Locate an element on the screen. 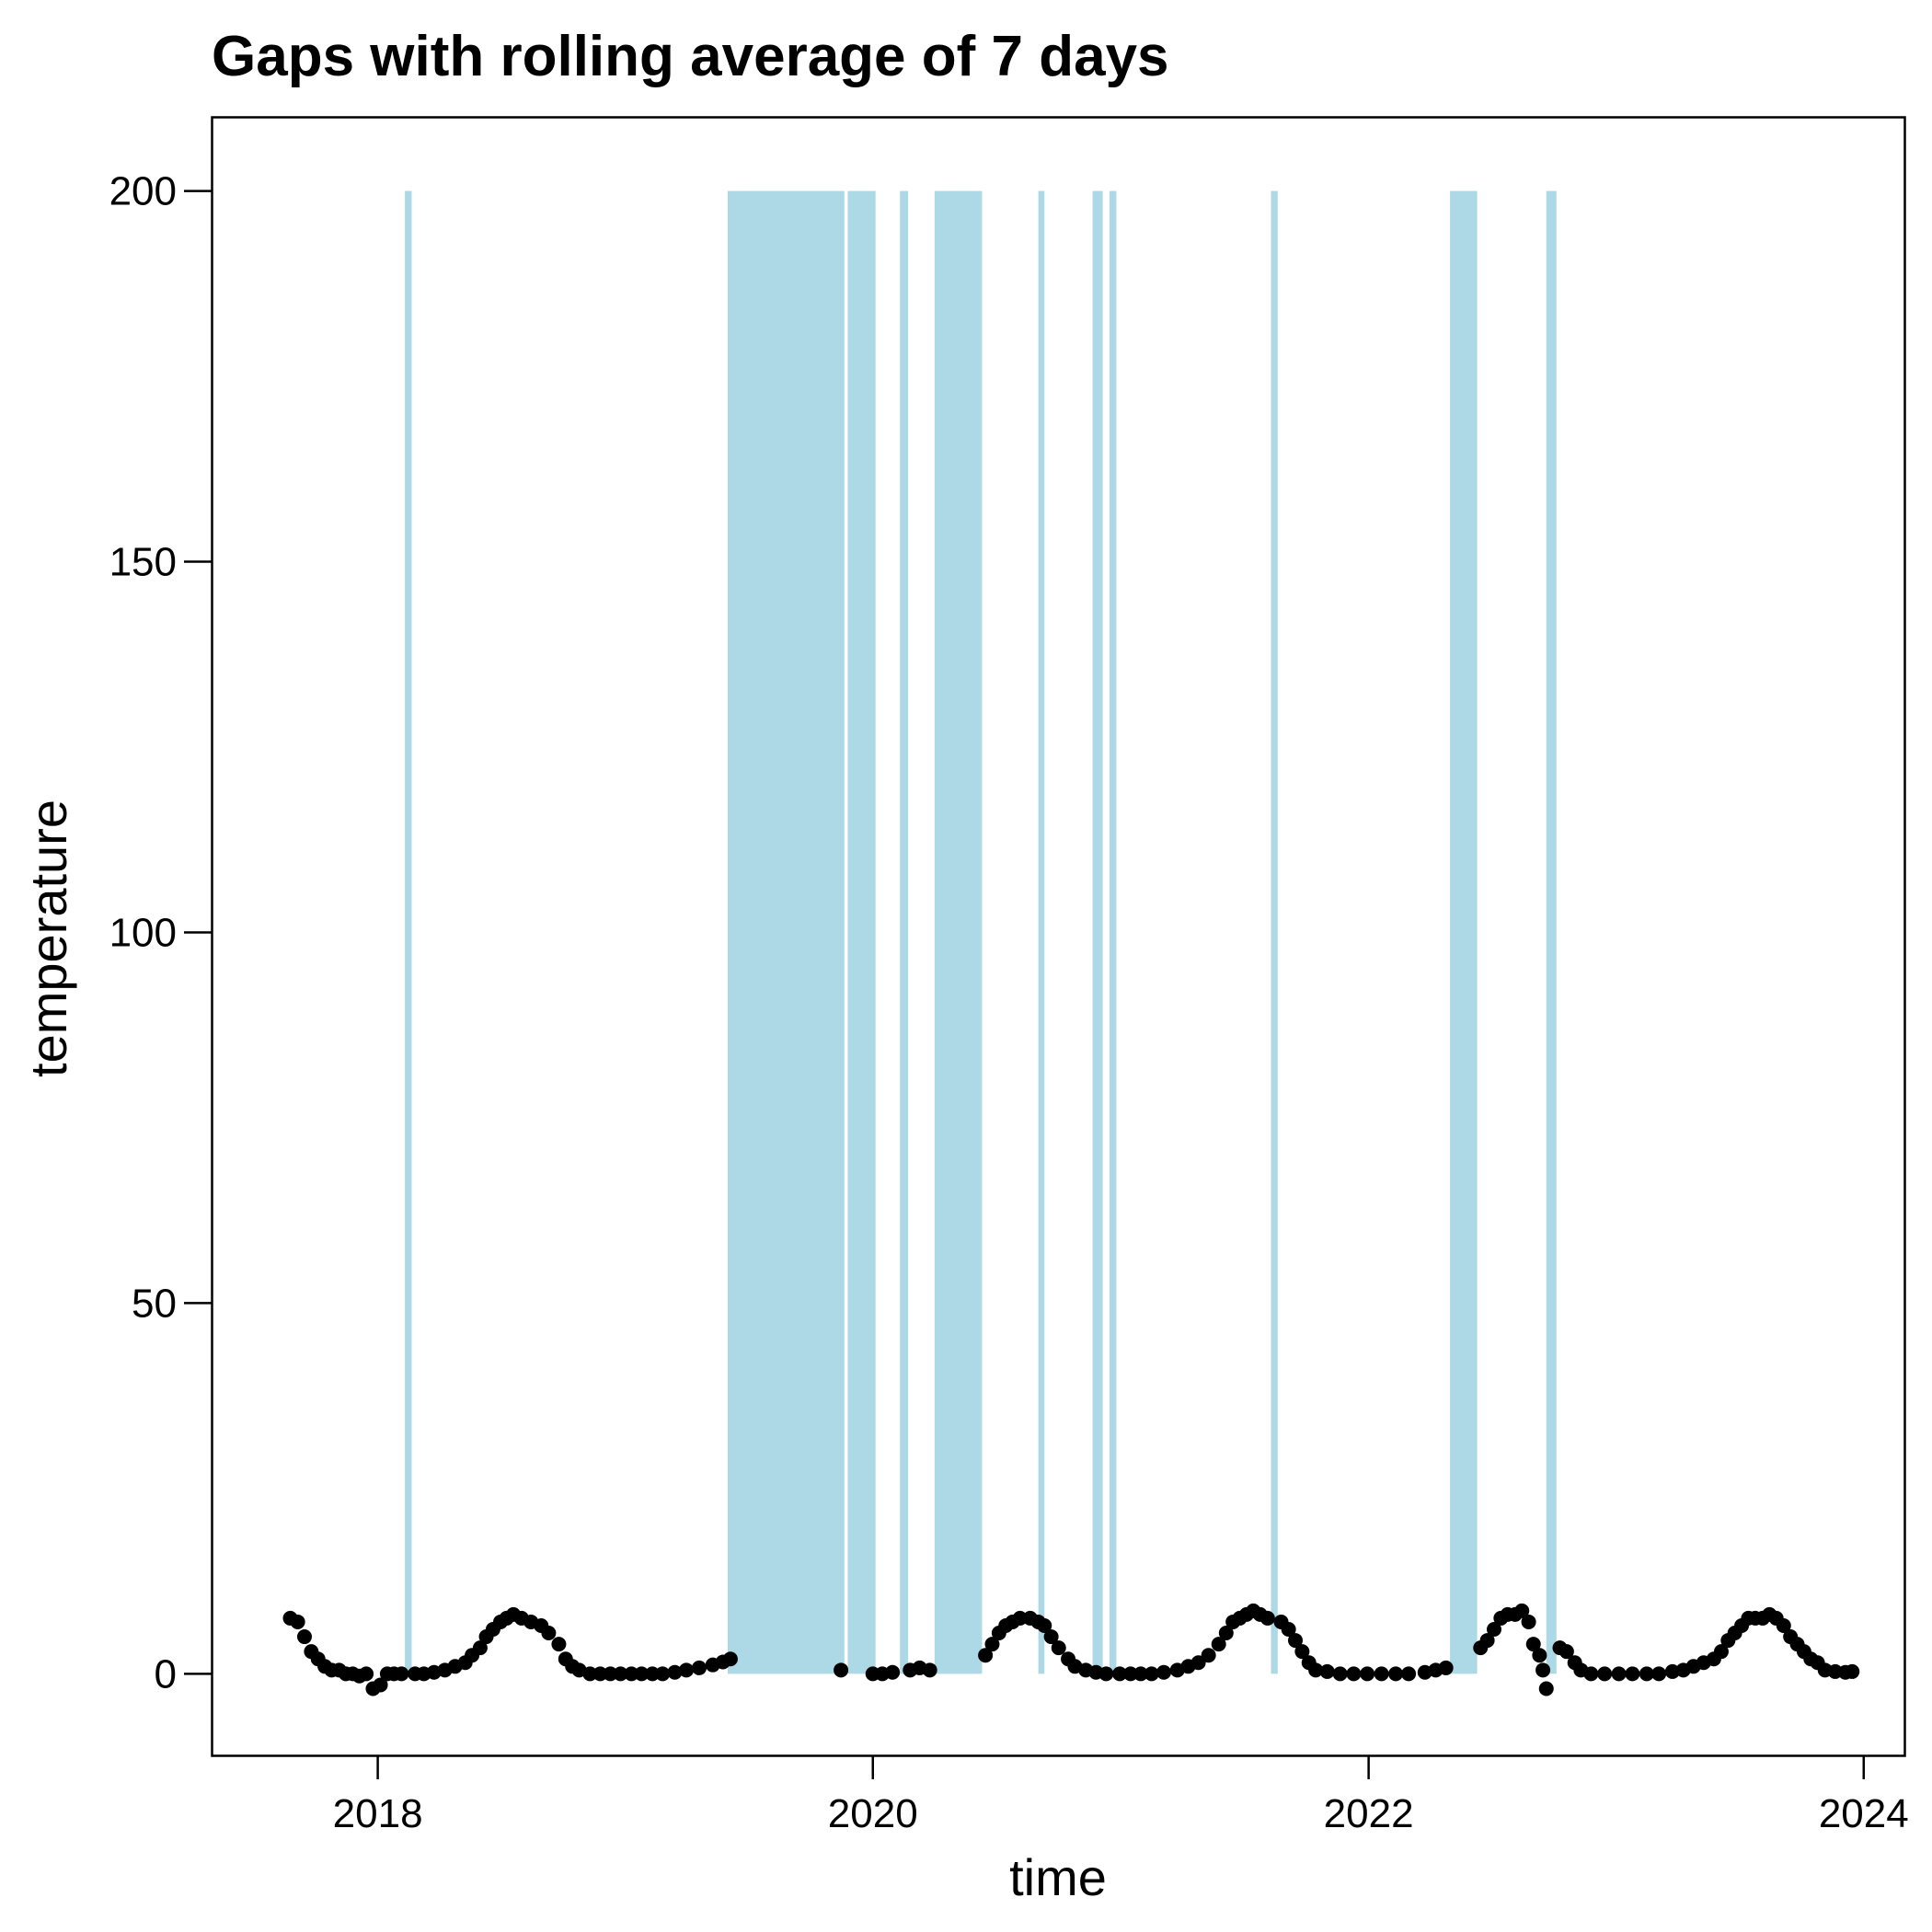 This screenshot has height=1932, width=1932. y-axis: 0 50 100 150 200 is located at coordinates (160, 932).